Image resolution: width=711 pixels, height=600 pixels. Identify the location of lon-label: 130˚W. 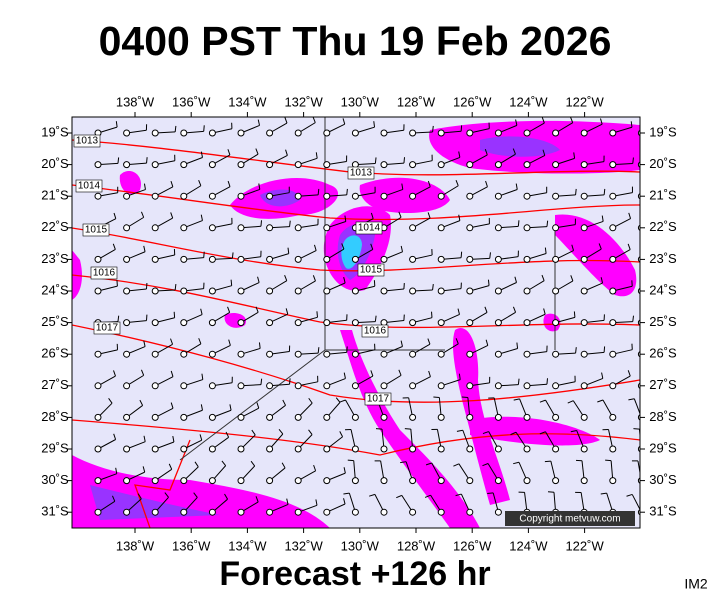
(360, 545).